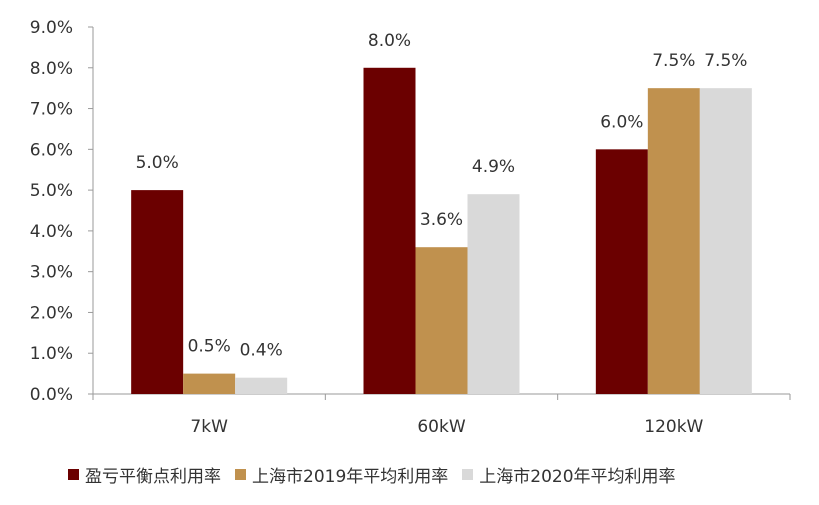 The width and height of the screenshot is (819, 505). I want to click on y-tick-label: 2.0%, so click(51, 313).